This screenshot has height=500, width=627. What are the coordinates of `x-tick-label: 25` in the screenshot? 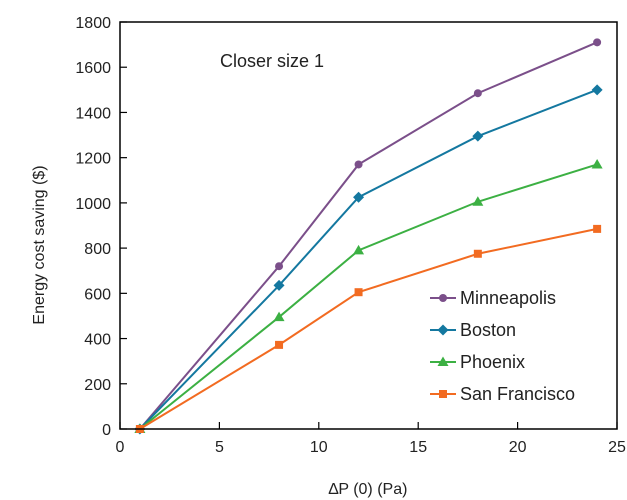 It's located at (617, 447).